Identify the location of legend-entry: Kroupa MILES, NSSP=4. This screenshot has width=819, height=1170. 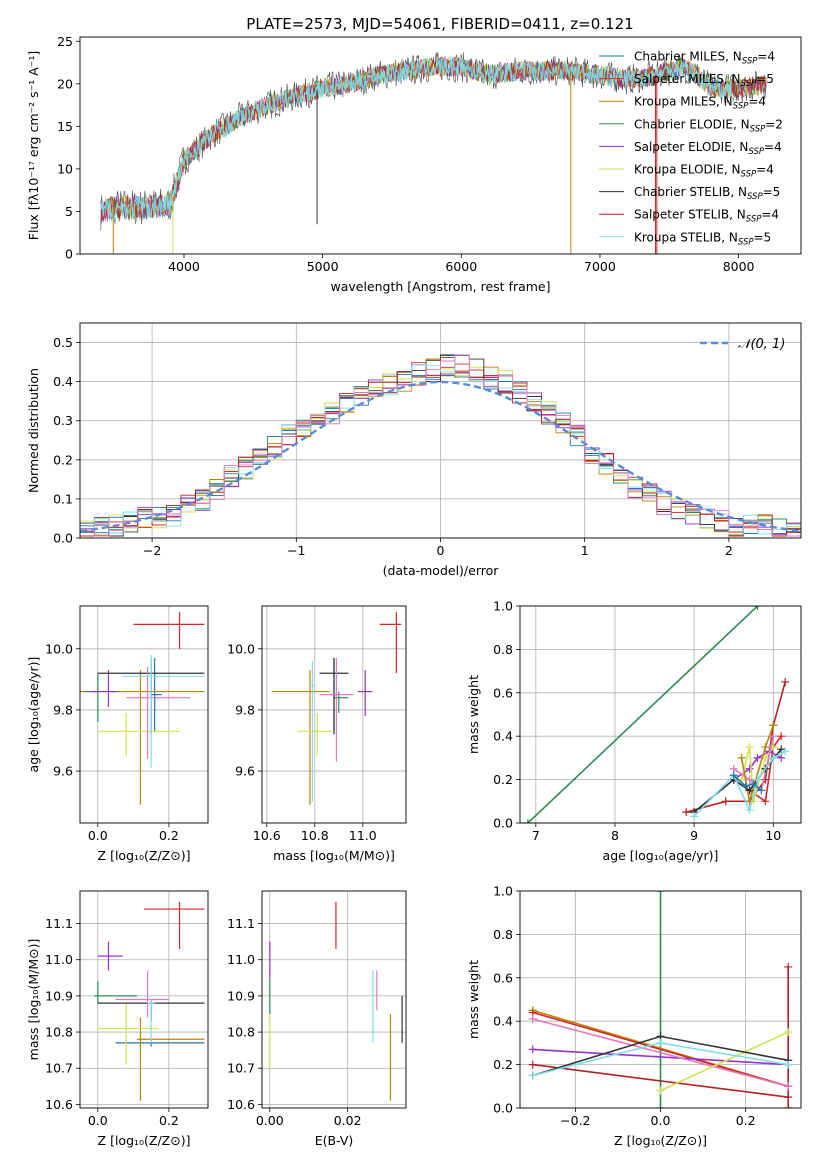
(700, 103).